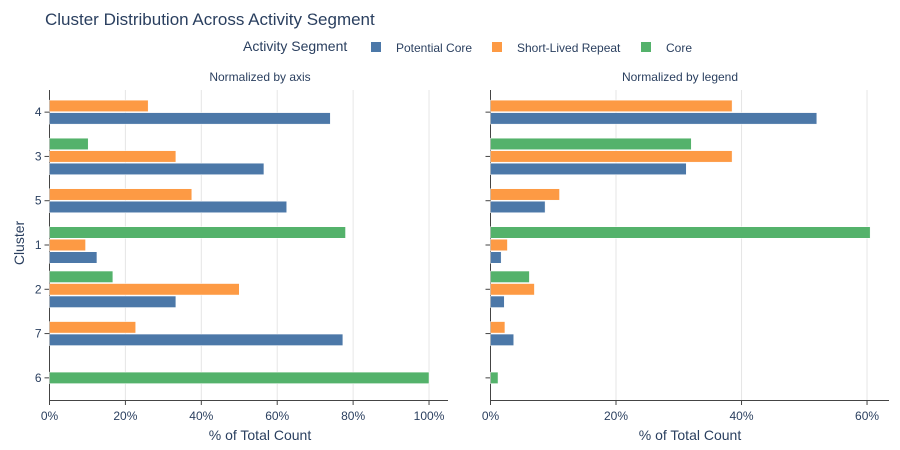  I want to click on bar-left-cluster-5-short-lived-repeat, so click(121, 194).